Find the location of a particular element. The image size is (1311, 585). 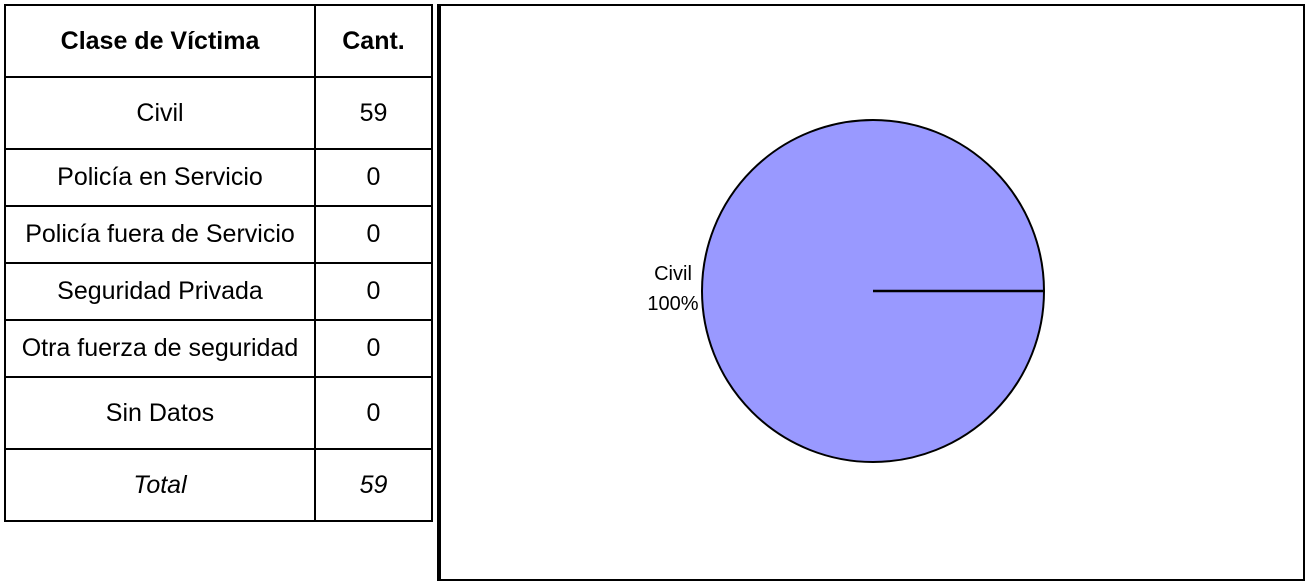

table-row: Policía fuera de Servicio 0 is located at coordinates (218, 234).